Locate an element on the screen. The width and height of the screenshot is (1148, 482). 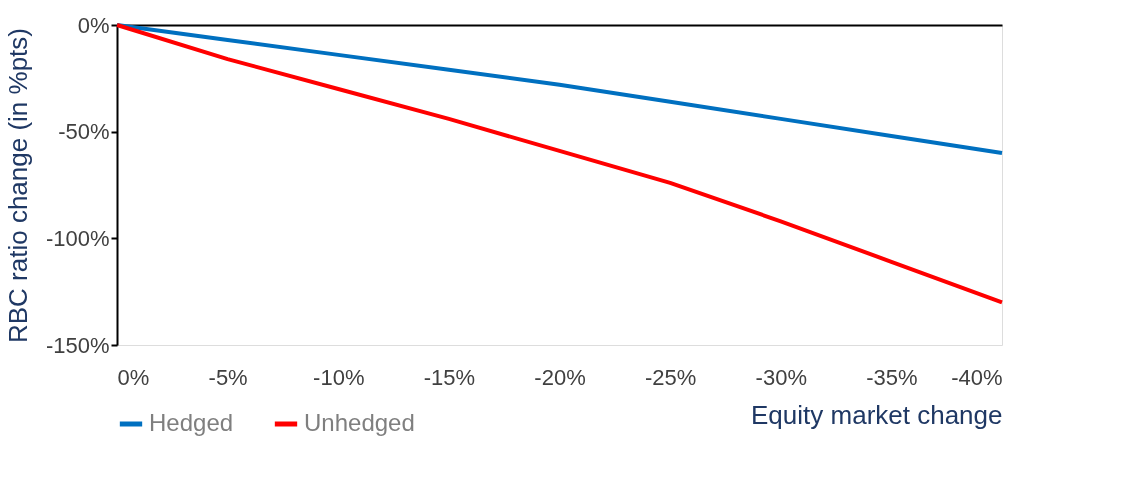
legend-label: Hedged is located at coordinates (191, 422).